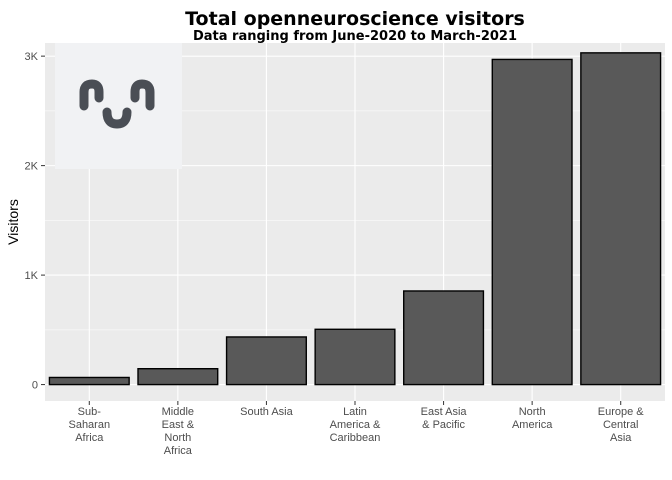 The height and width of the screenshot is (480, 672). Describe the element at coordinates (178, 412) in the screenshot. I see `x-tick-label-line: Middle` at that location.